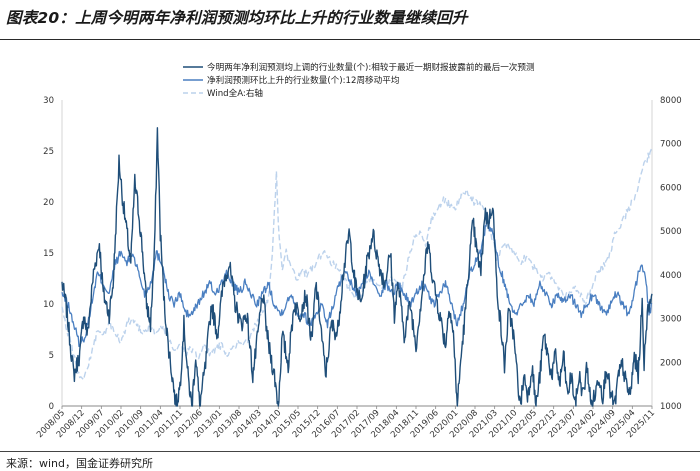  I want to click on left-tick-label: 15, so click(48, 254).